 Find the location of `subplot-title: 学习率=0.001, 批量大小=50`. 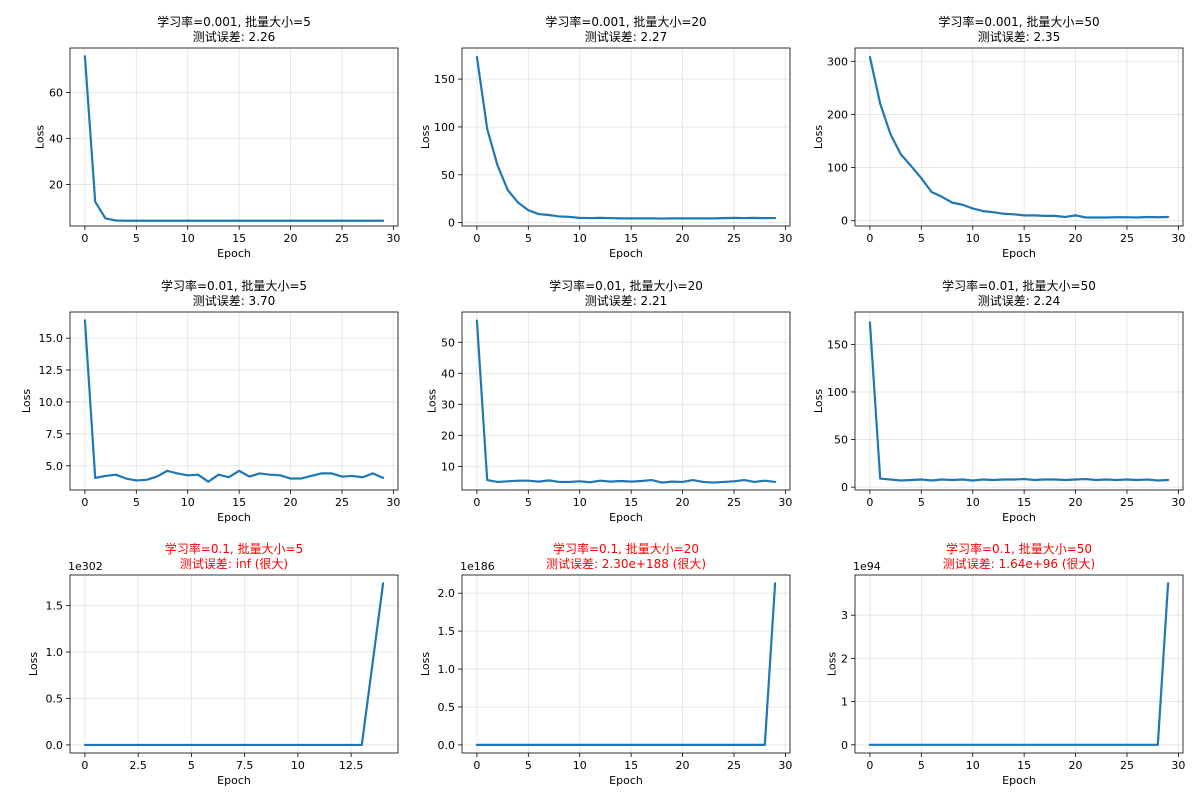

subplot-title: 学习率=0.001, 批量大小=50 is located at coordinates (1018, 21).